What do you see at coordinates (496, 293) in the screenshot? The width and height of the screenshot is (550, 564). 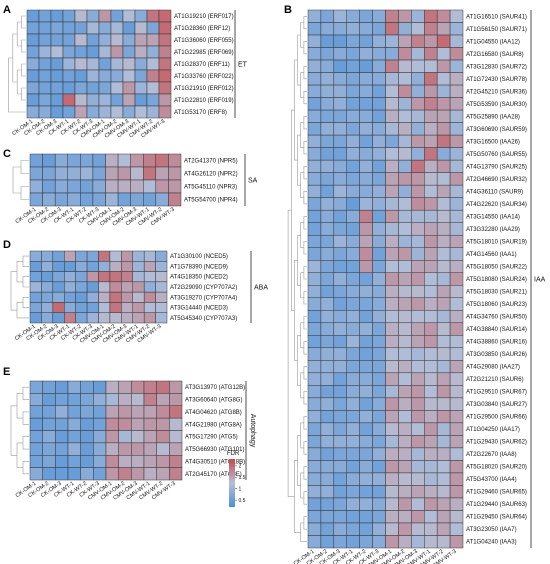 I see `iaa-row-label: AT5G18030 (SAUR21)` at bounding box center [496, 293].